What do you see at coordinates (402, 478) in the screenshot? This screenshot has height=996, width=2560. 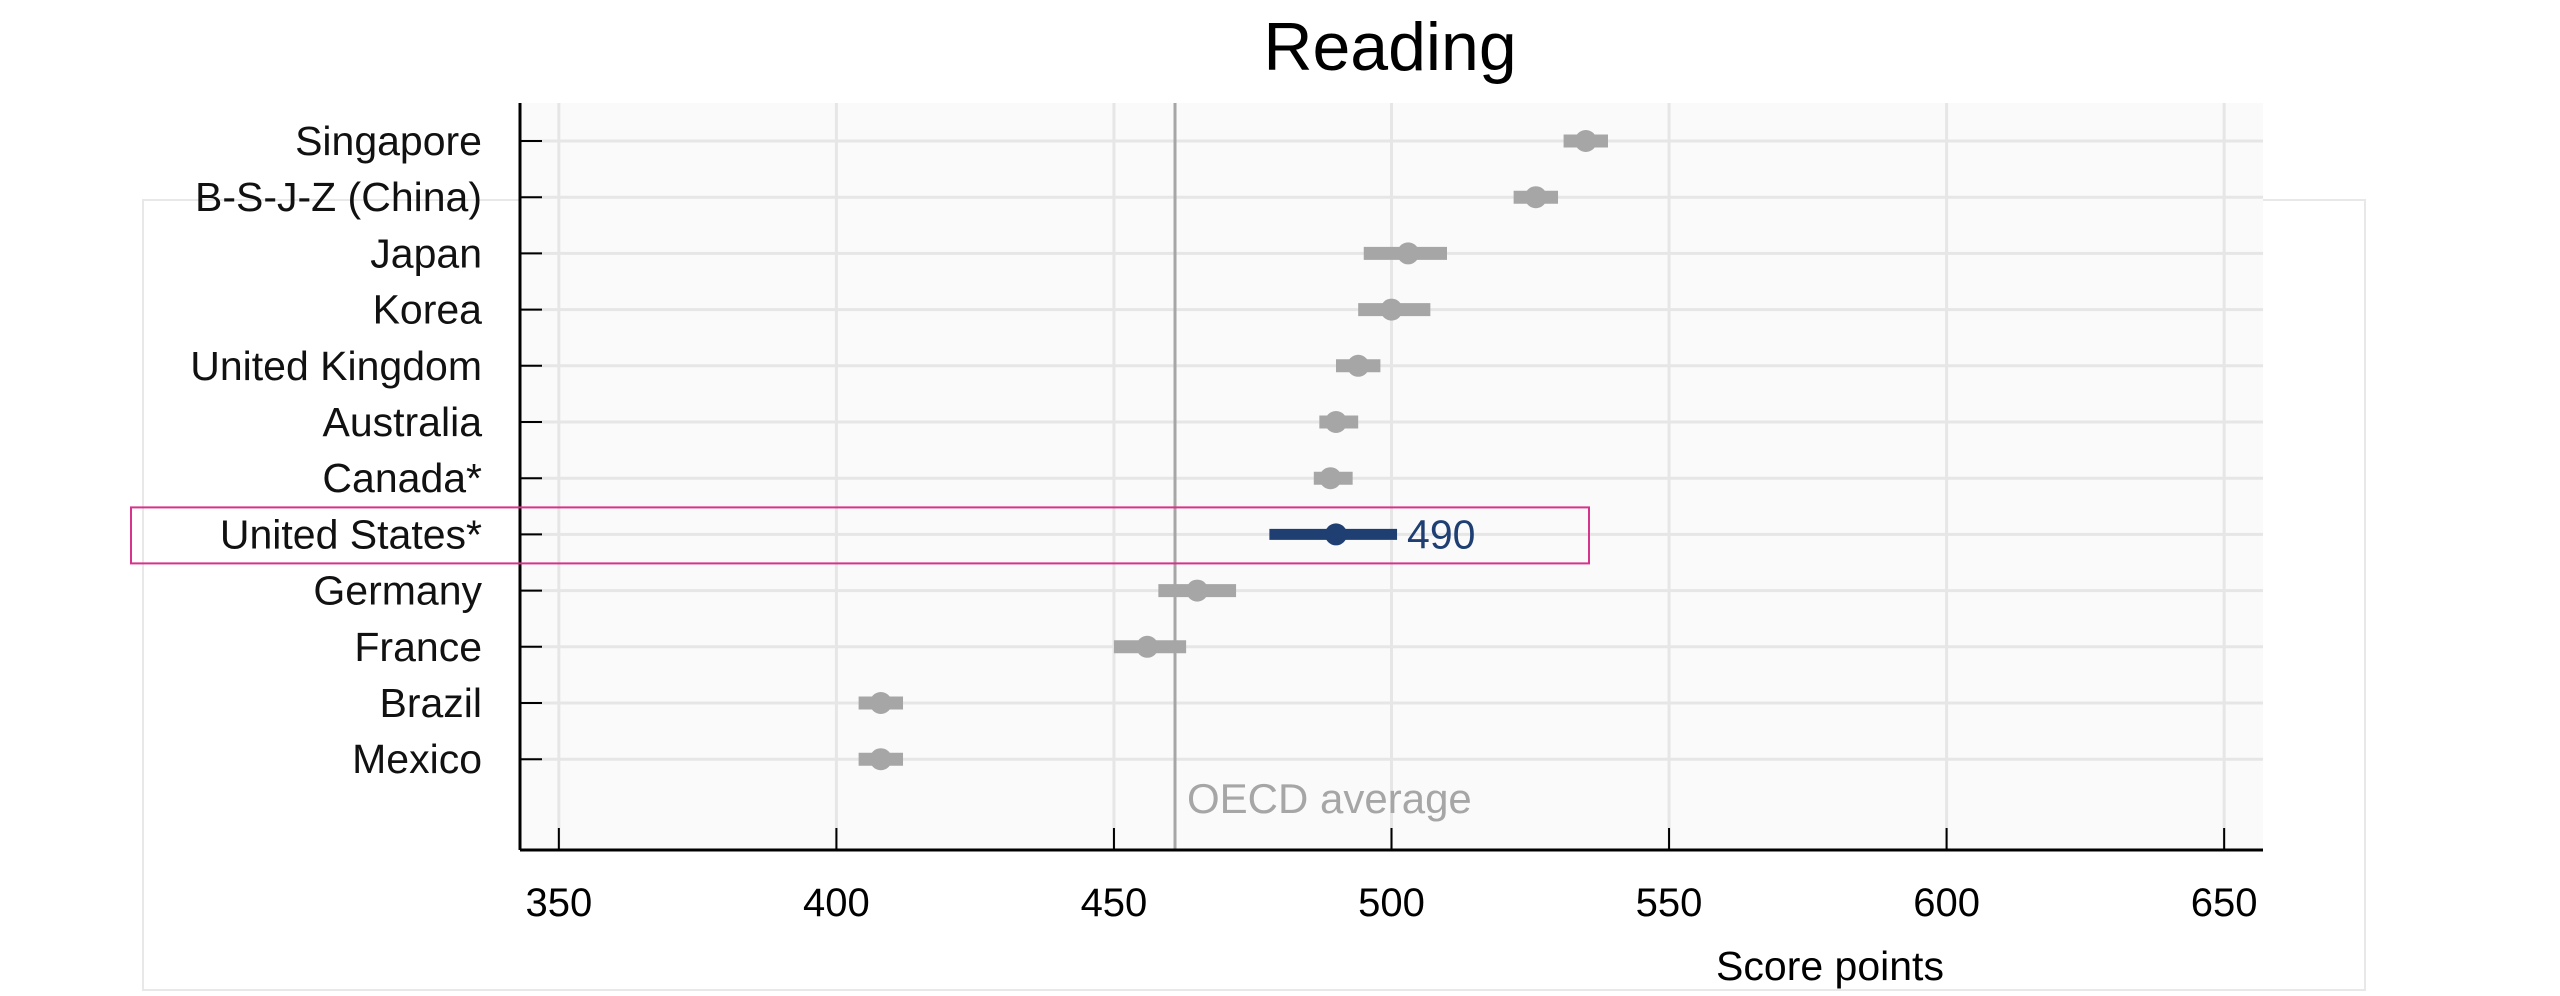 I see `country-label: Canada*` at bounding box center [402, 478].